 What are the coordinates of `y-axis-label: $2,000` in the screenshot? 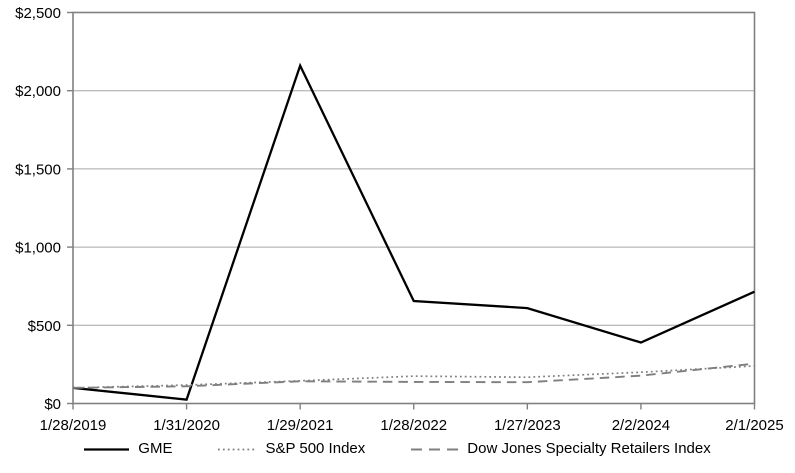 It's located at (38, 91).